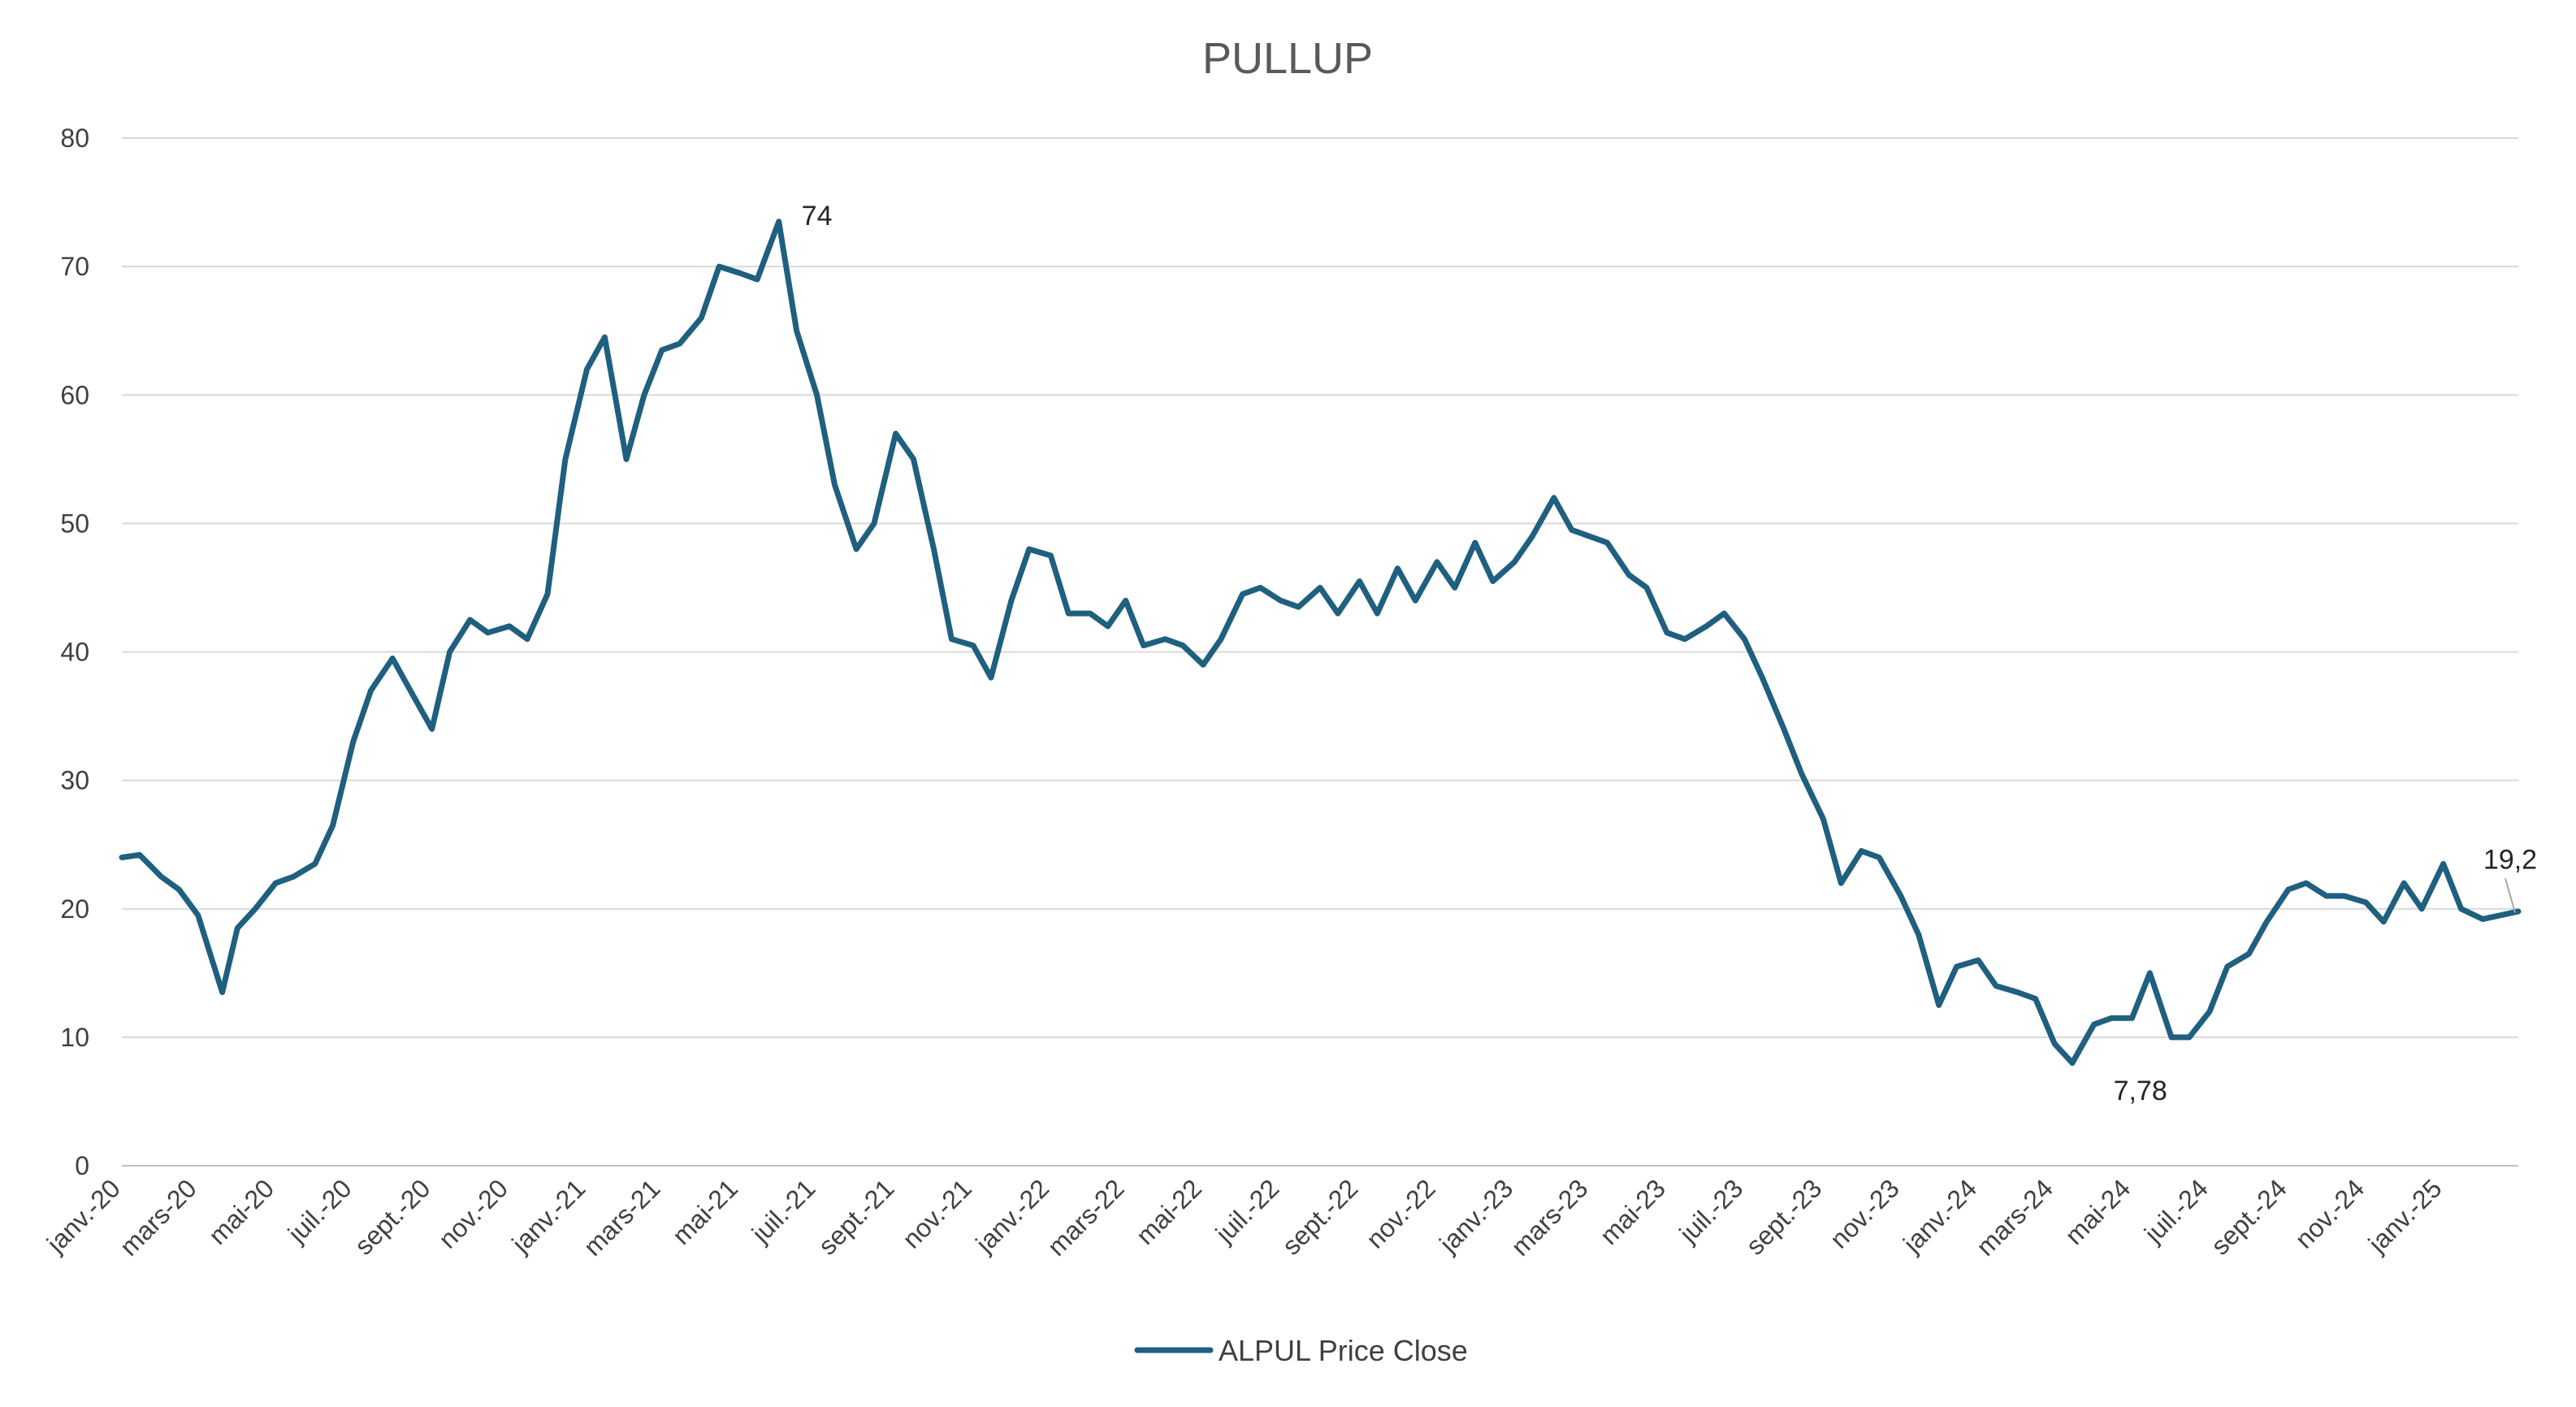  What do you see at coordinates (74, 909) in the screenshot?
I see `y-tick-label: 20` at bounding box center [74, 909].